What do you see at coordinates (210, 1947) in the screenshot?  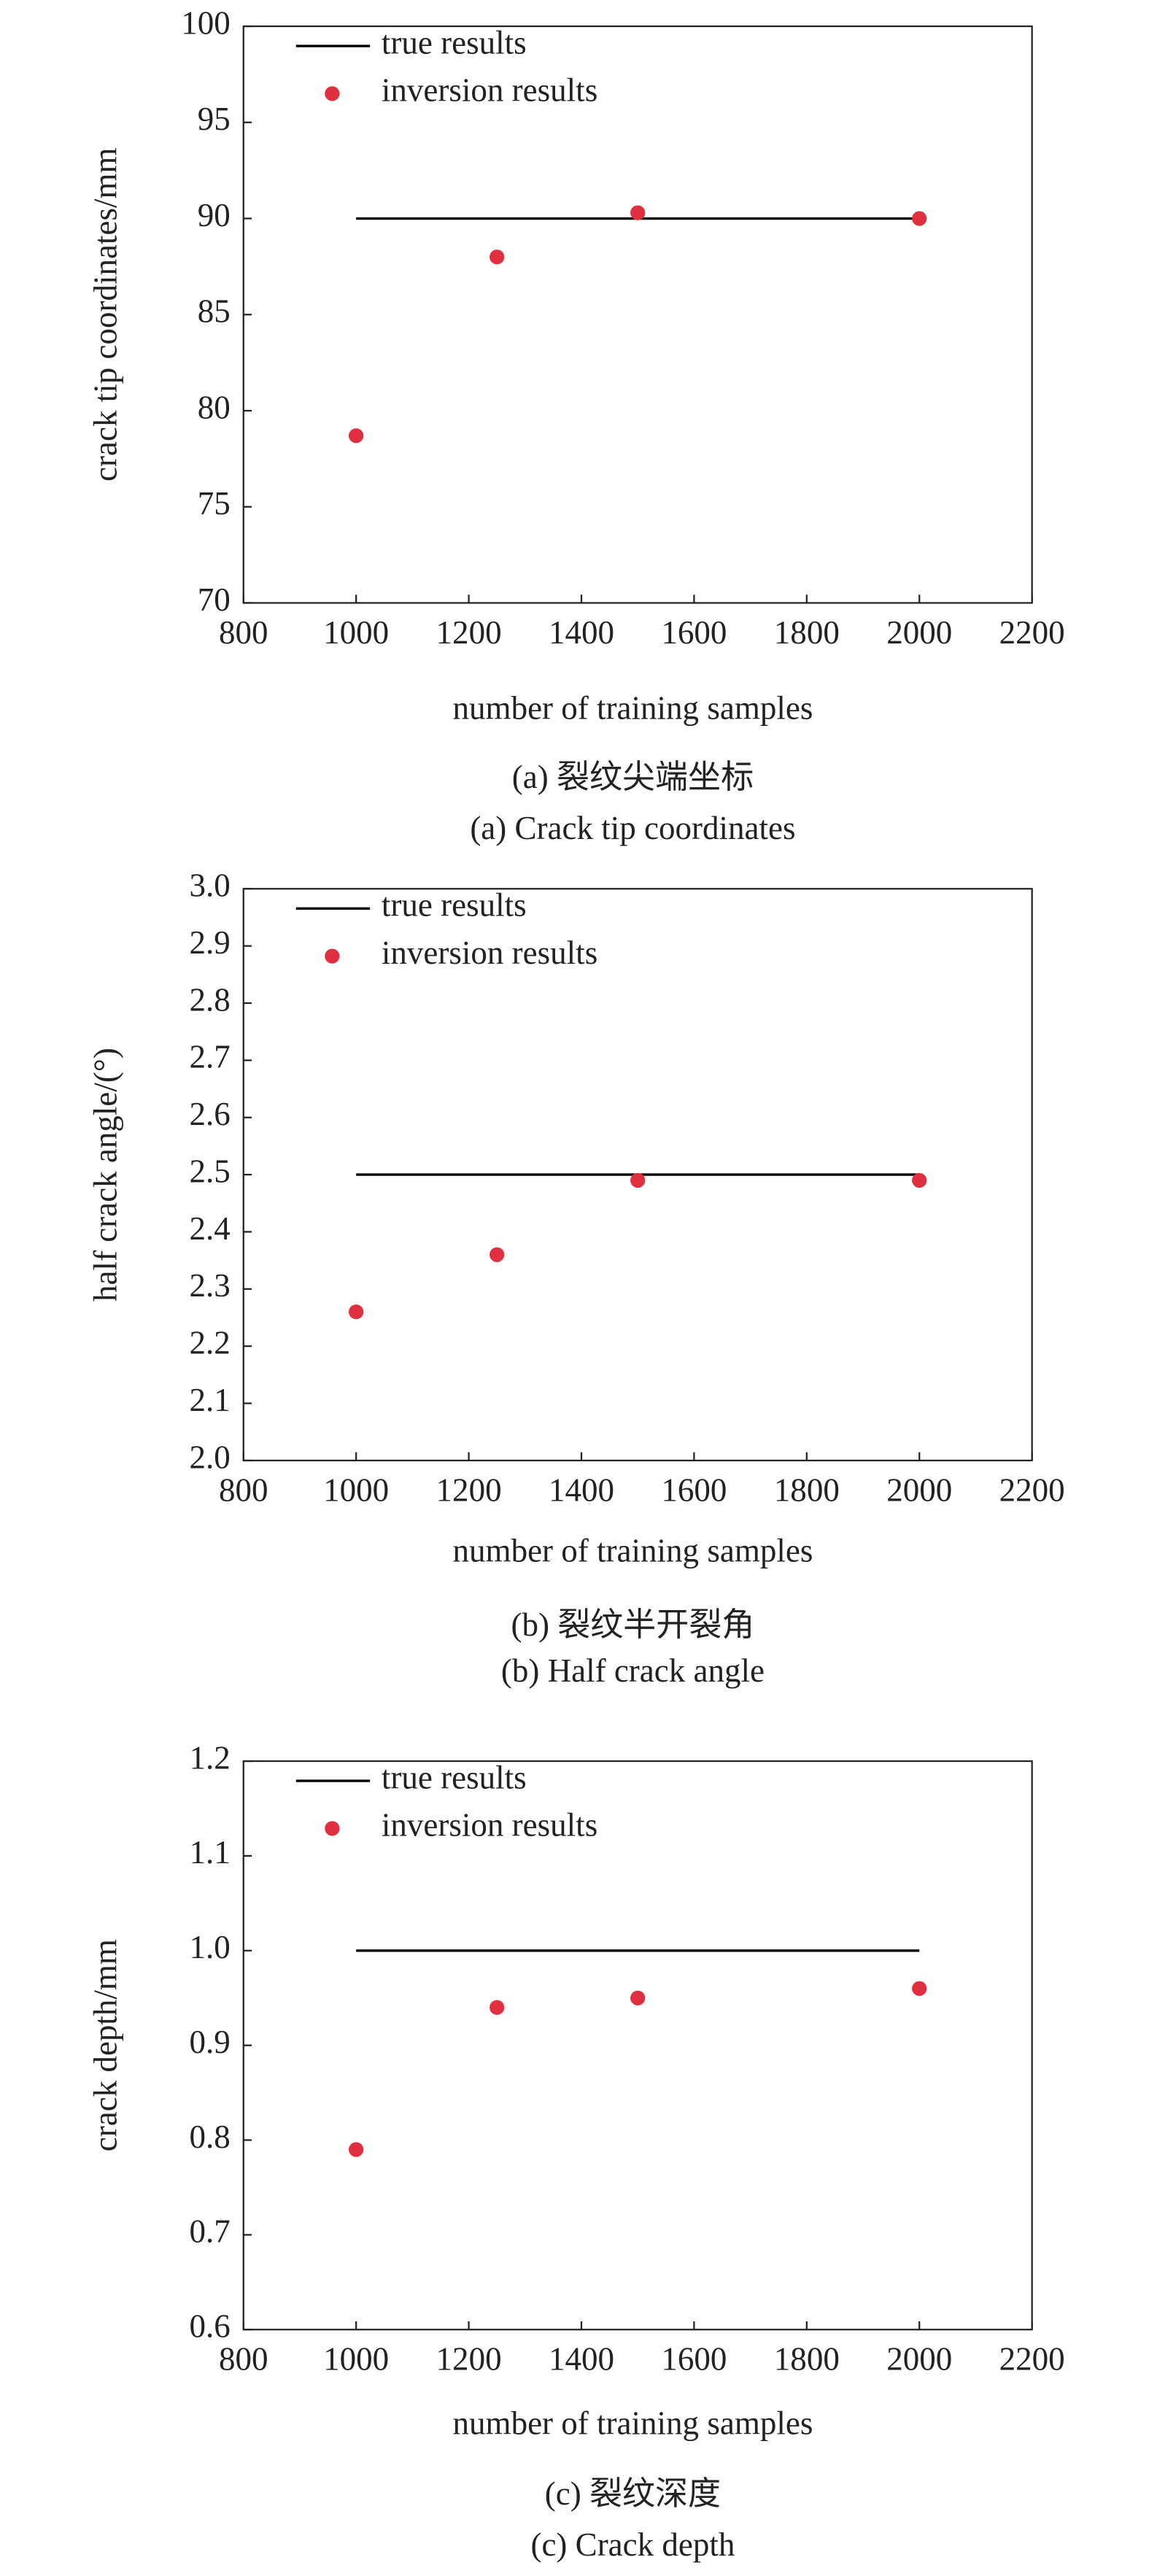 I see `y-tick-label: 1.0` at bounding box center [210, 1947].